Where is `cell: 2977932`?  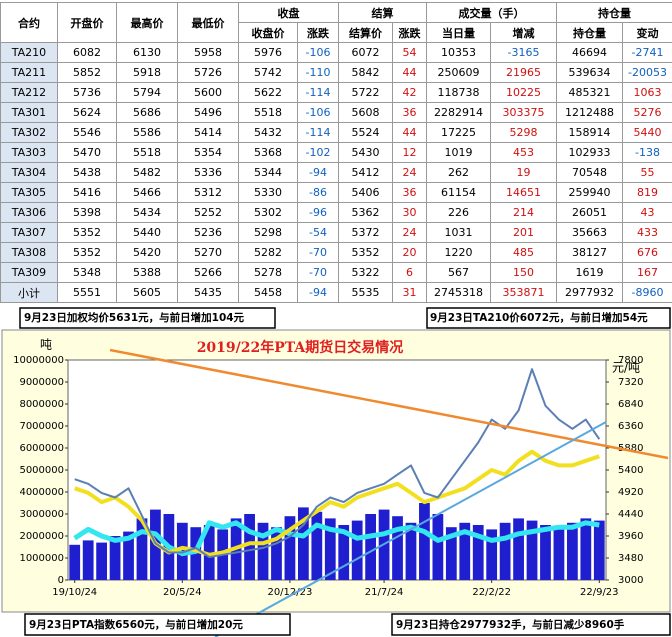
cell: 2977932 is located at coordinates (589, 292).